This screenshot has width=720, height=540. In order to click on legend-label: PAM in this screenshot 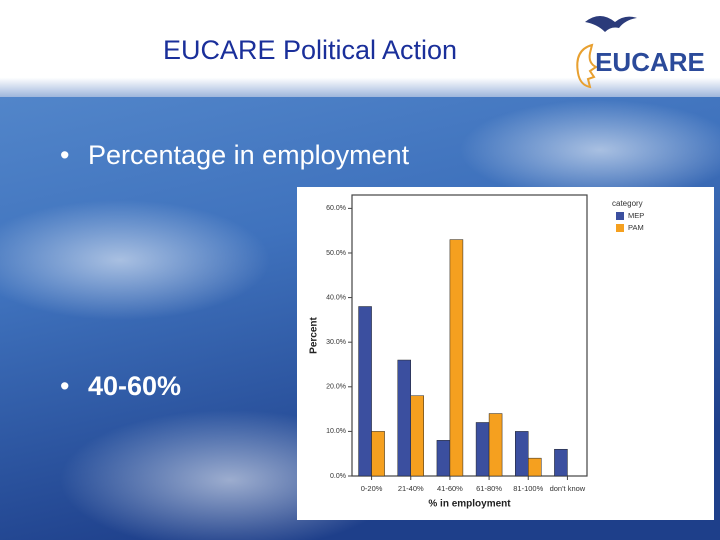, I will do `click(636, 227)`.